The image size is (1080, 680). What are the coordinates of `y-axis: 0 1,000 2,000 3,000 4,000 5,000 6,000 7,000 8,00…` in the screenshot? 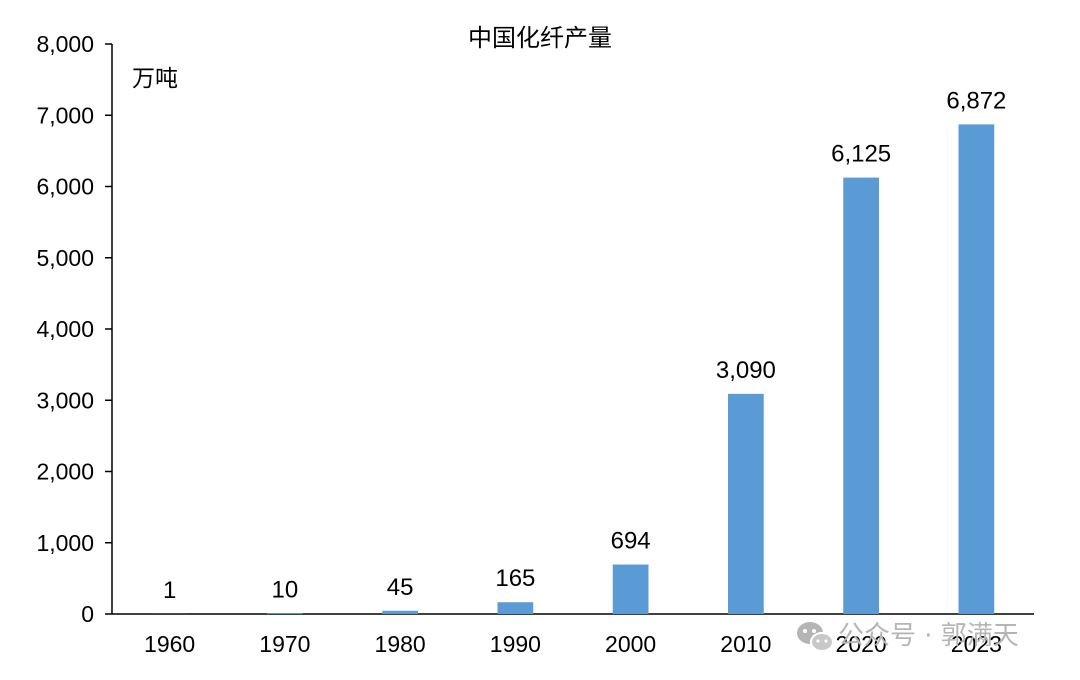 It's located at (74, 329).